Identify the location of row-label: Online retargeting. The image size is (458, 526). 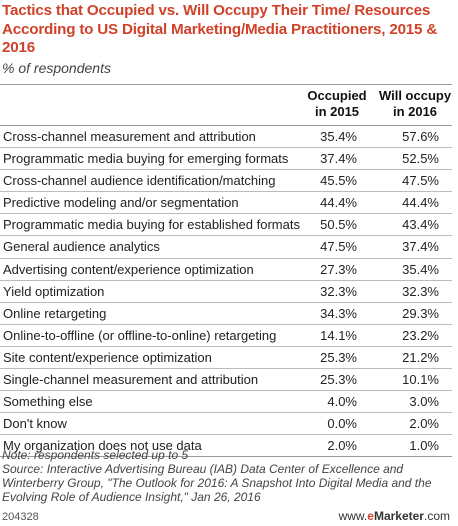
(55, 313).